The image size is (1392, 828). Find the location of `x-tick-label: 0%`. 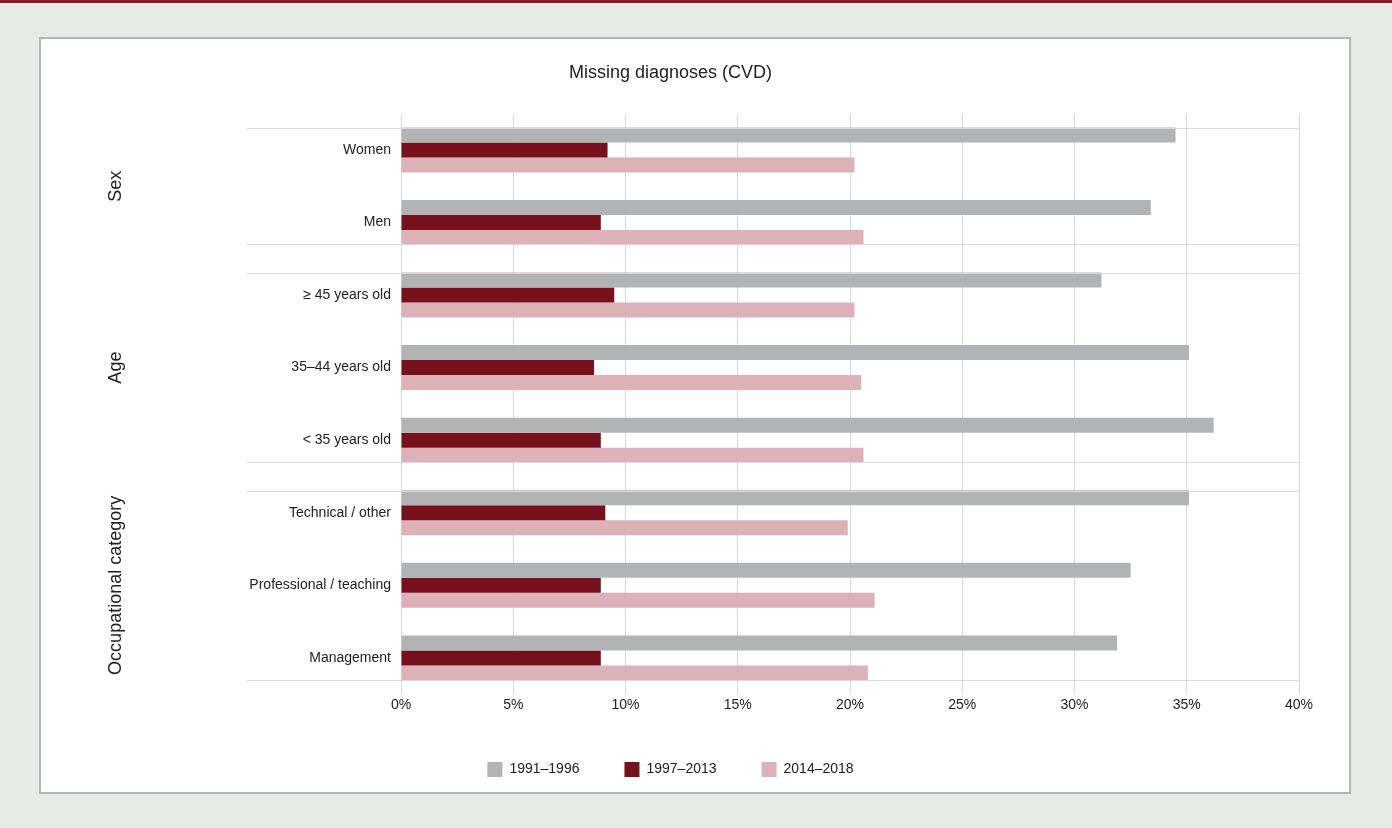

x-tick-label: 0% is located at coordinates (401, 704).